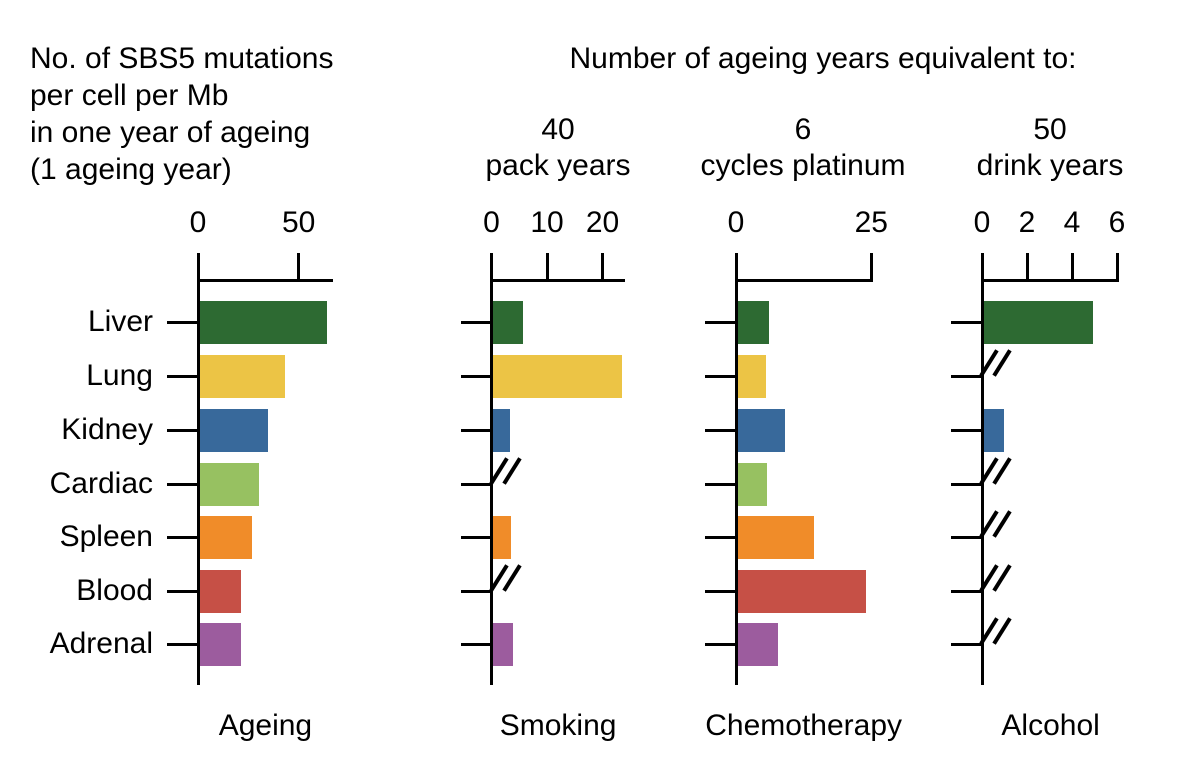 Image resolution: width=1200 pixels, height=782 pixels. What do you see at coordinates (558, 165) in the screenshot?
I see `subheader-smoking-caption: pack years` at bounding box center [558, 165].